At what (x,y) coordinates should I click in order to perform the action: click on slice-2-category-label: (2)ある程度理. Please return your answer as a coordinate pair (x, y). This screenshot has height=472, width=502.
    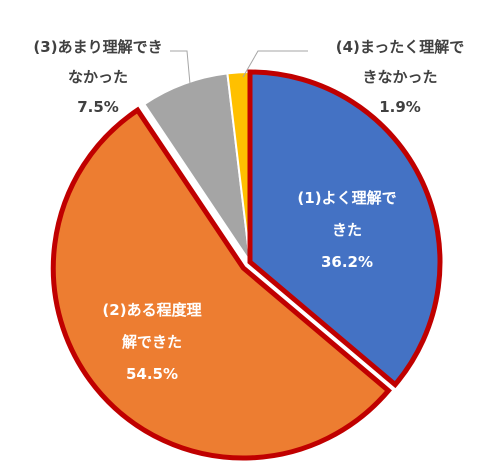
    Looking at the image, I should click on (151, 310).